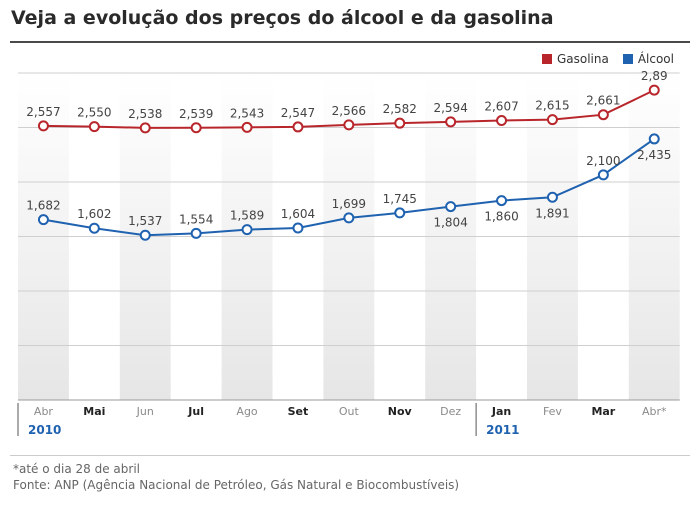  What do you see at coordinates (450, 411) in the screenshot?
I see `x-tick-label: Dez` at bounding box center [450, 411].